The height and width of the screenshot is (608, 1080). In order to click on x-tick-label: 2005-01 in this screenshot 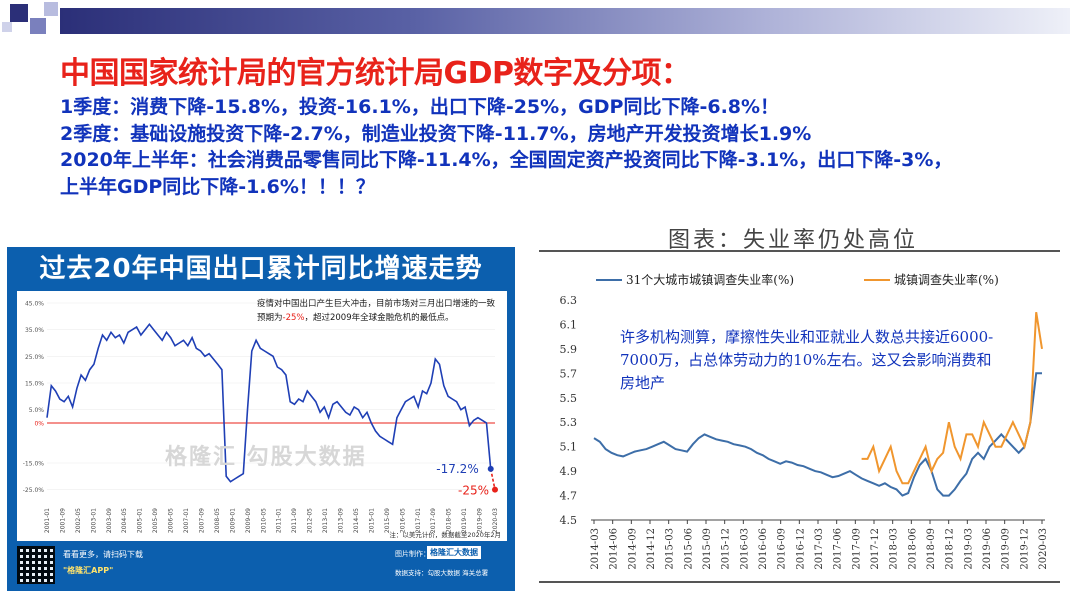, I will do `click(140, 520)`.